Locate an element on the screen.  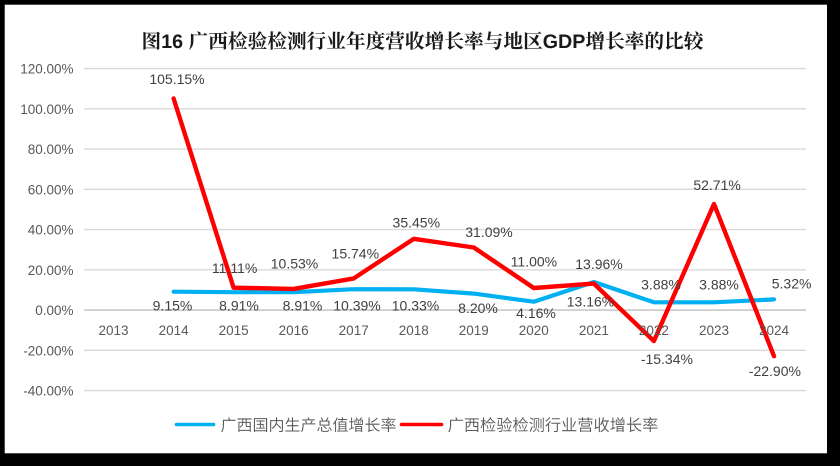
svg-text: 2014 is located at coordinates (174, 330).